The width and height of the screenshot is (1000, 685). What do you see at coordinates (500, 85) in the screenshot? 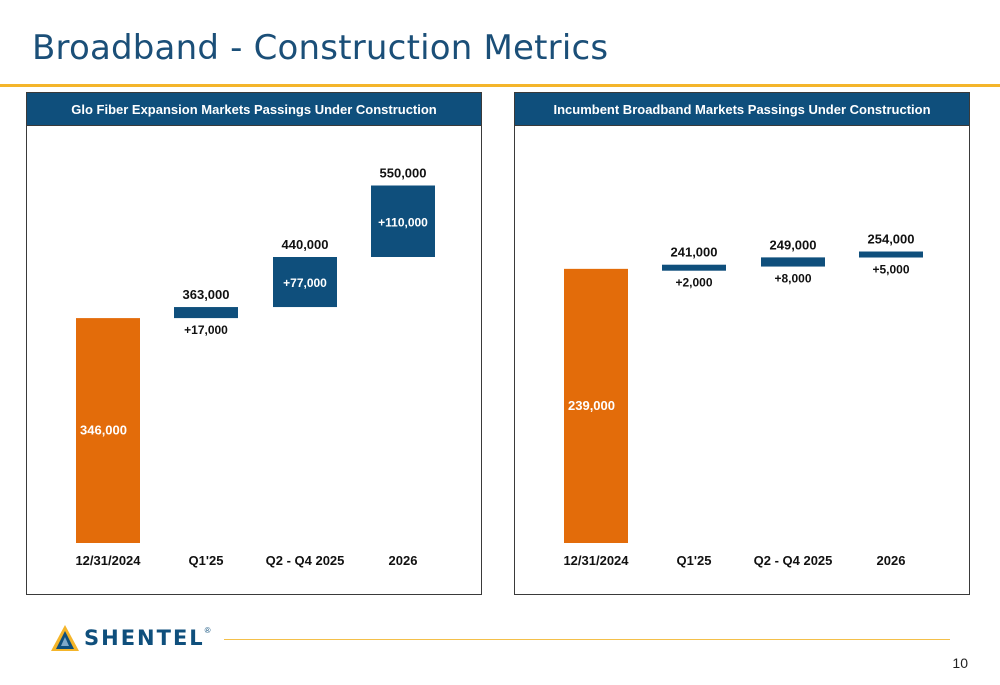
I see `title-divider` at bounding box center [500, 85].